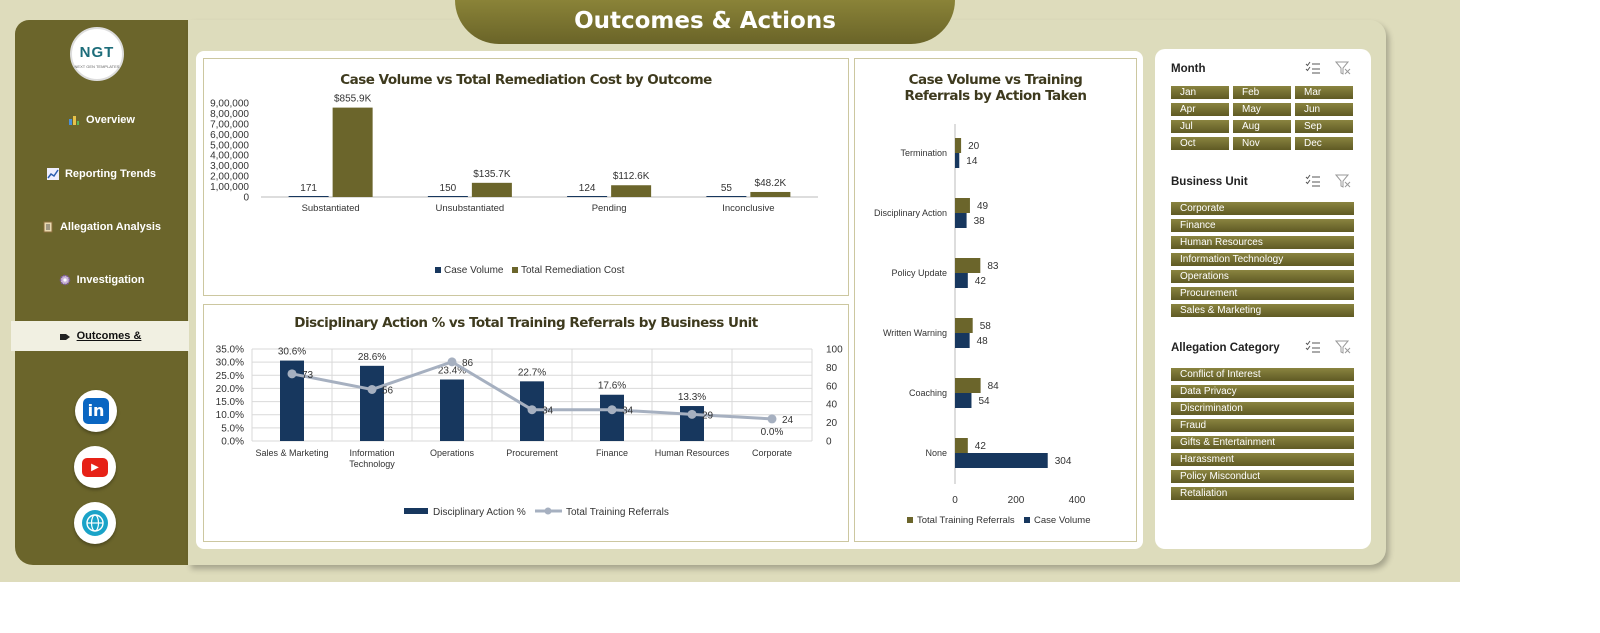 The height and width of the screenshot is (633, 1600). I want to click on title-banner: Outcomes & Actions, so click(705, 22).